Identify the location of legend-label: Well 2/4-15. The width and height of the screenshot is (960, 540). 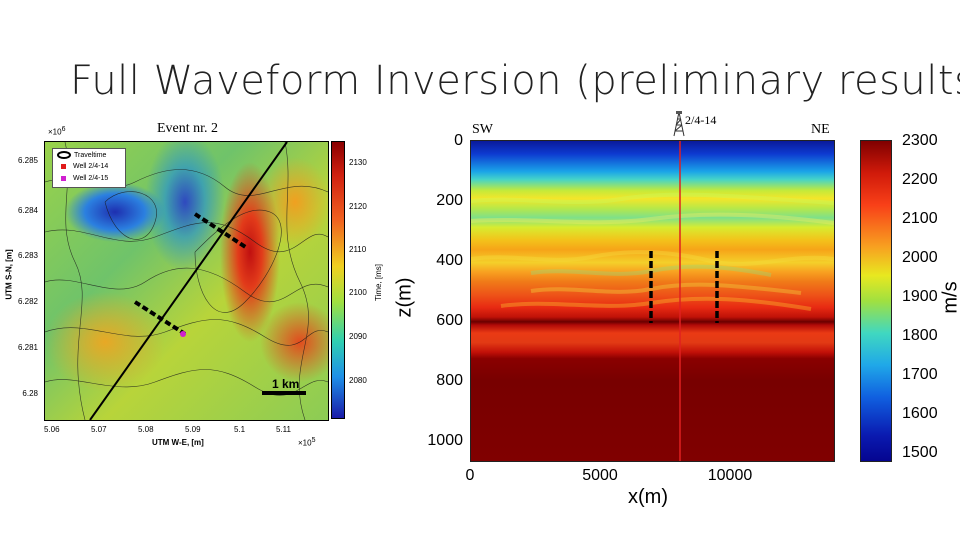
(91, 178).